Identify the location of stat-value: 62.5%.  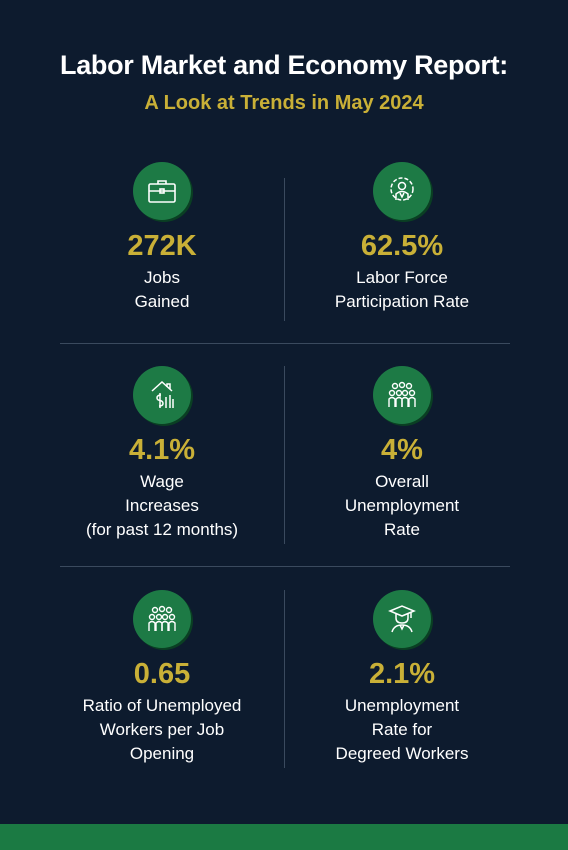
(402, 246).